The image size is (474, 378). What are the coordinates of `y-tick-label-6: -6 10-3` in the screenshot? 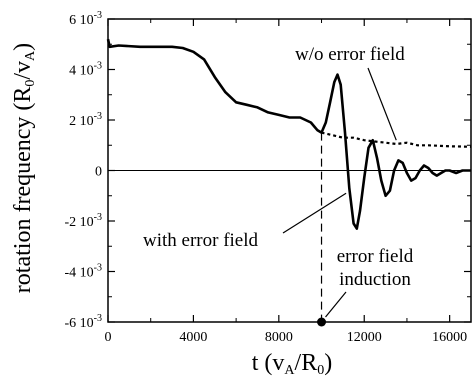 It's located at (83, 322).